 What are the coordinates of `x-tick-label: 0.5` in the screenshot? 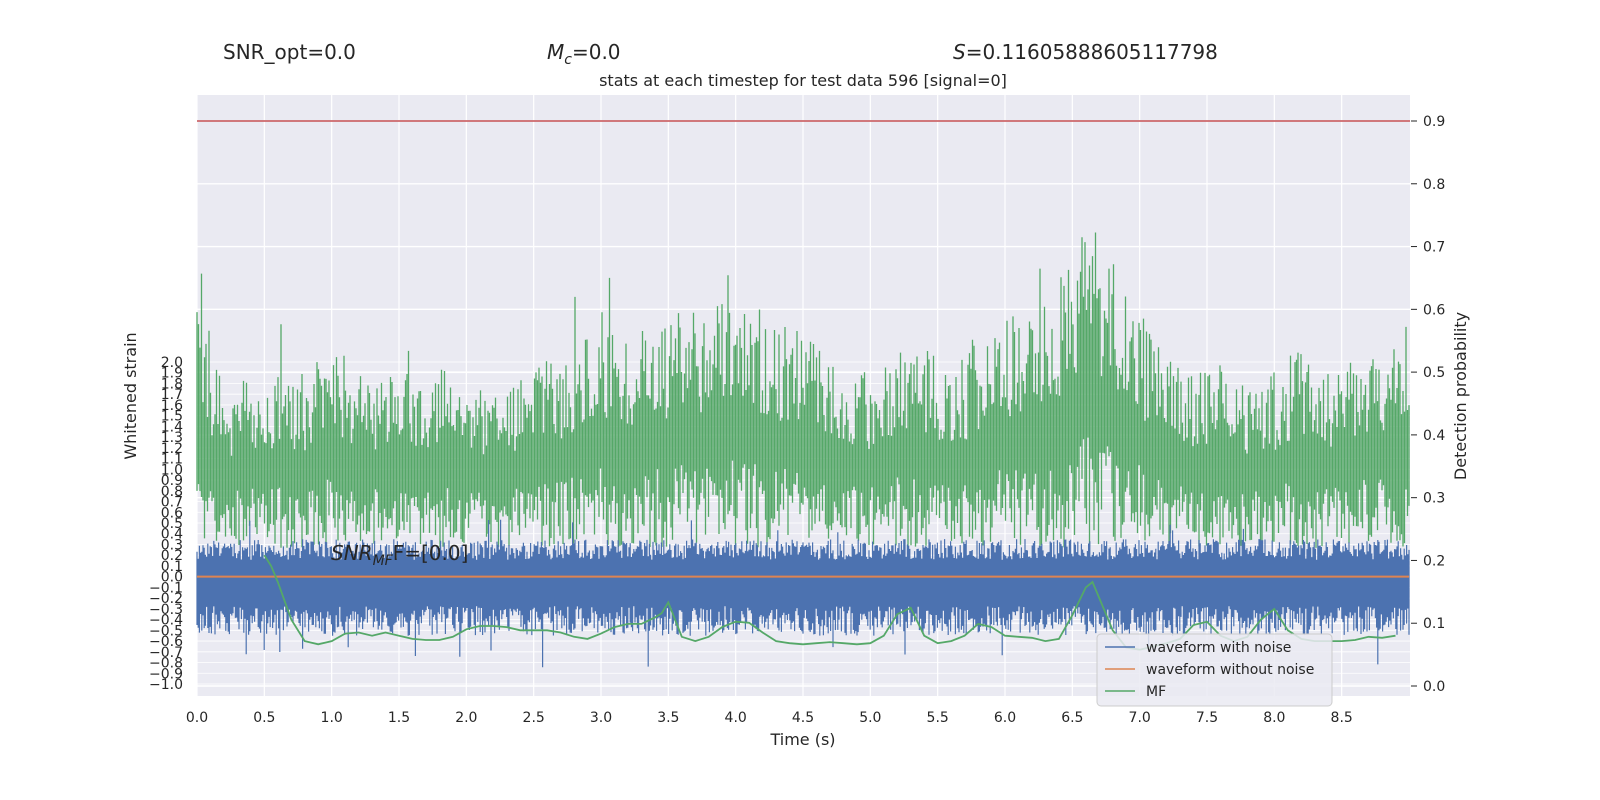 It's located at (264, 718).